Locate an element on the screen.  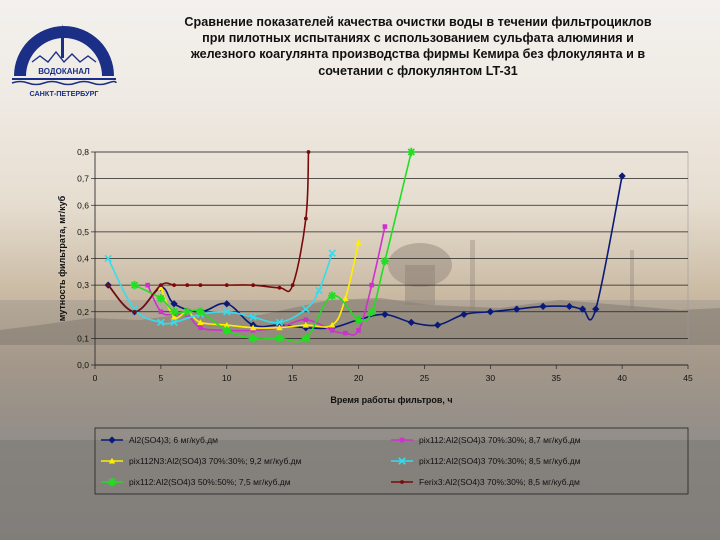
legend-label: pix112:Al2(SO4)3 50%:50%; 7,5 мг/куб.дм is located at coordinates (210, 482).